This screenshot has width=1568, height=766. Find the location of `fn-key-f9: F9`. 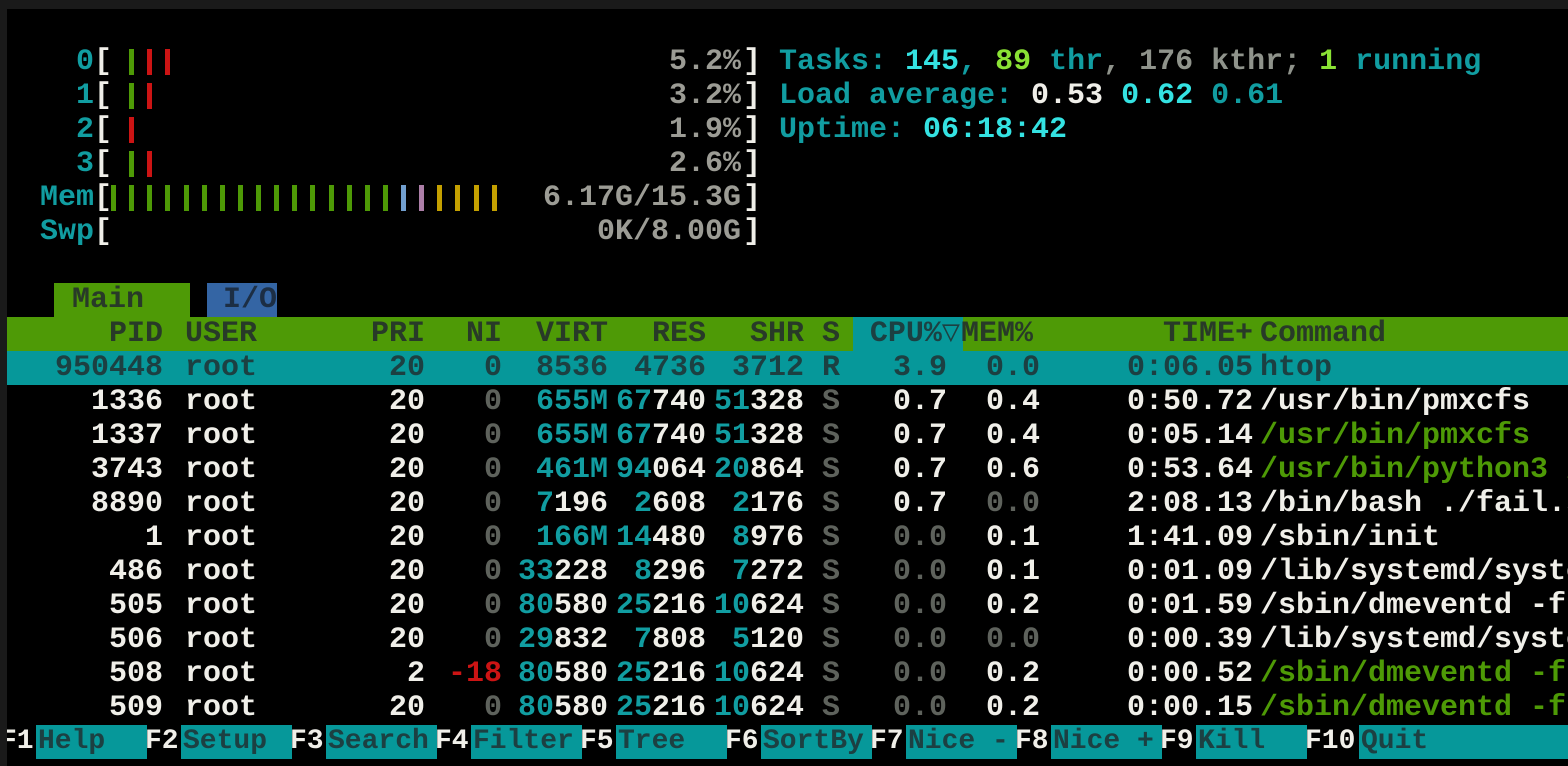

fn-key-f9: F9 is located at coordinates (1177, 741).